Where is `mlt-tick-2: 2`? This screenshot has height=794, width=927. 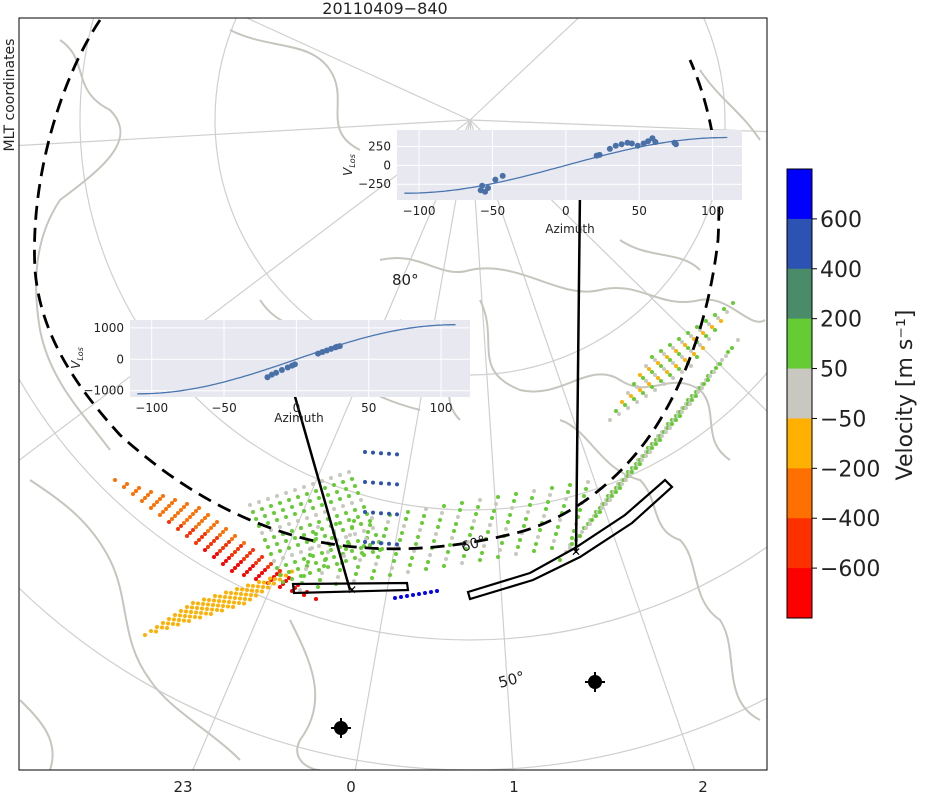
mlt-tick-2: 2 is located at coordinates (703, 786).